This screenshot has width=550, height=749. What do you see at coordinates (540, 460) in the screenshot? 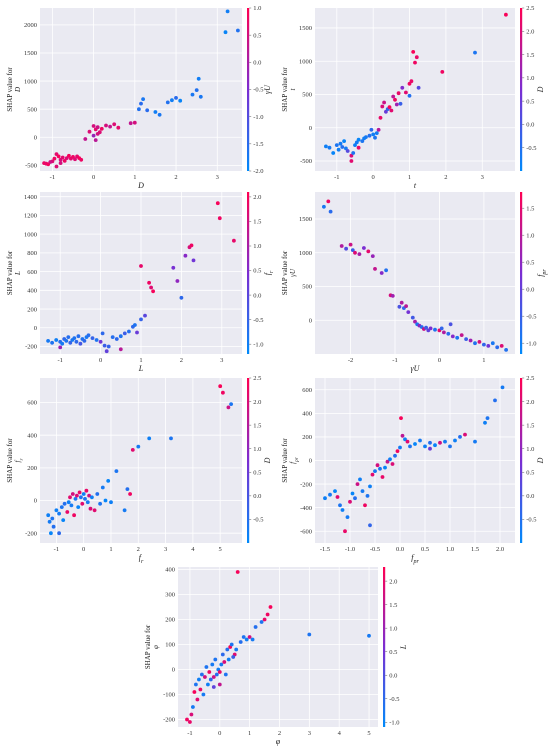
I see `colorbar-label: D` at bounding box center [540, 460].